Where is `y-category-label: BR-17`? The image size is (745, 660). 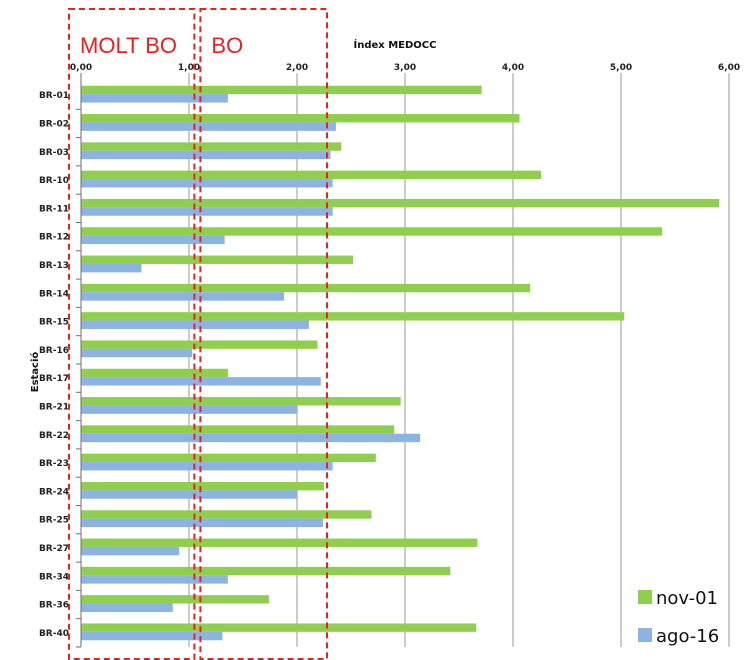
y-category-label: BR-17 is located at coordinates (54, 379).